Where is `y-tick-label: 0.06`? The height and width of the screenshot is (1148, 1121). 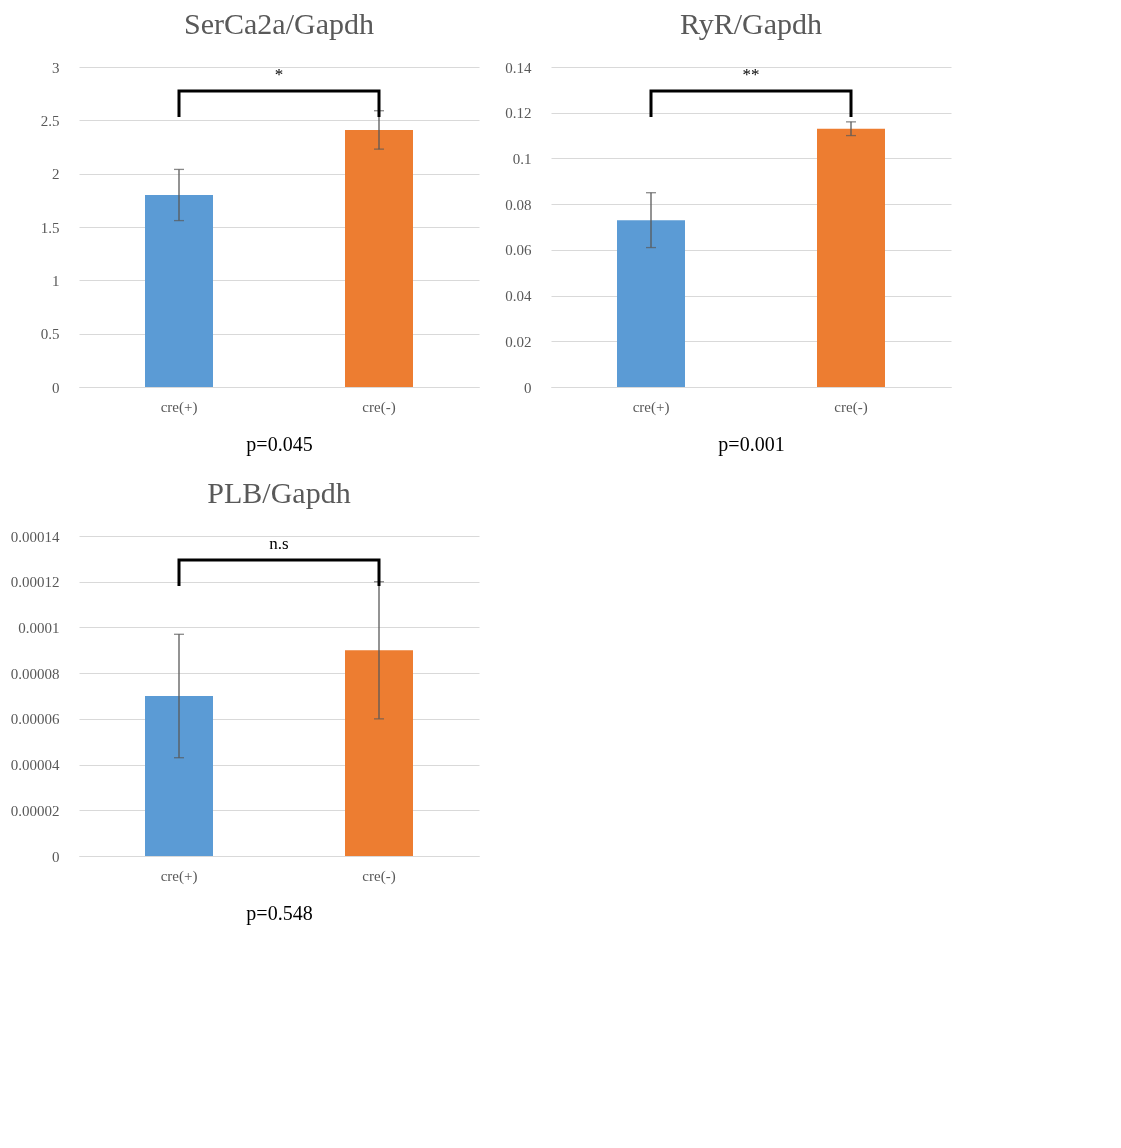
y-tick-label: 0.06 is located at coordinates (518, 250).